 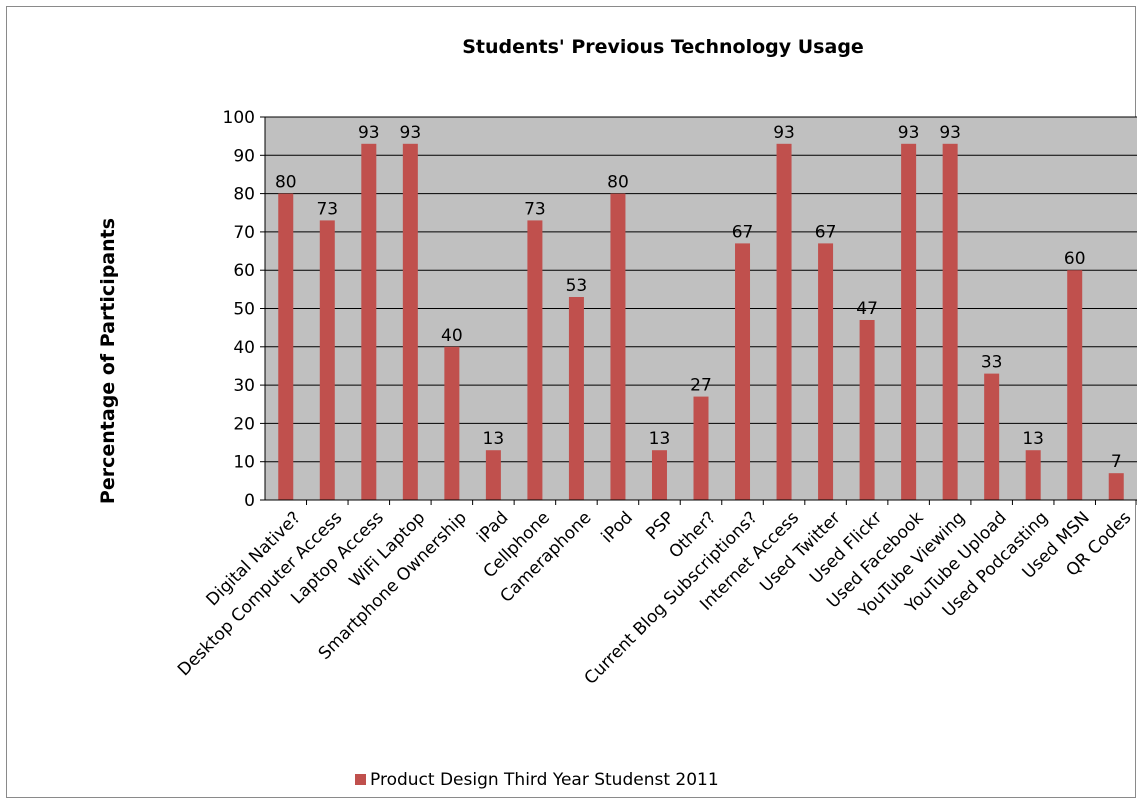 I want to click on x-category-label: iPod, so click(x=617, y=527).